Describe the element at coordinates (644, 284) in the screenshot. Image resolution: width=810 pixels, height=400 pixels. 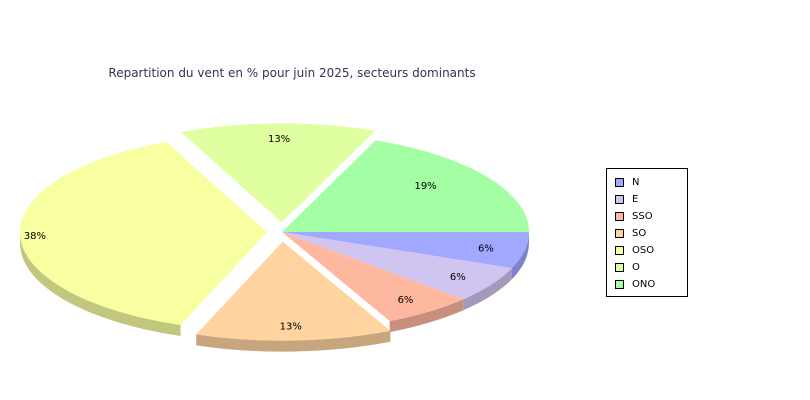
I see `legend-label: ONO` at that location.